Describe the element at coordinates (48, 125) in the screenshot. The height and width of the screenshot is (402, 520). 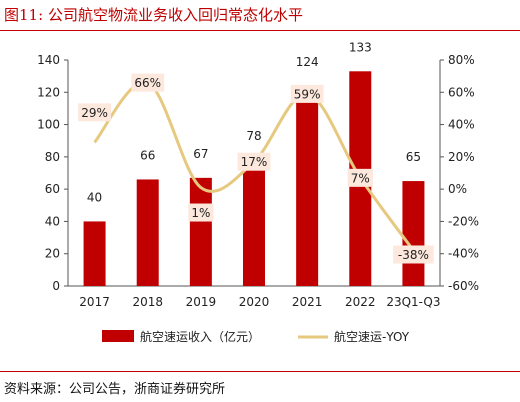
I see `left-tick-label: 100` at that location.